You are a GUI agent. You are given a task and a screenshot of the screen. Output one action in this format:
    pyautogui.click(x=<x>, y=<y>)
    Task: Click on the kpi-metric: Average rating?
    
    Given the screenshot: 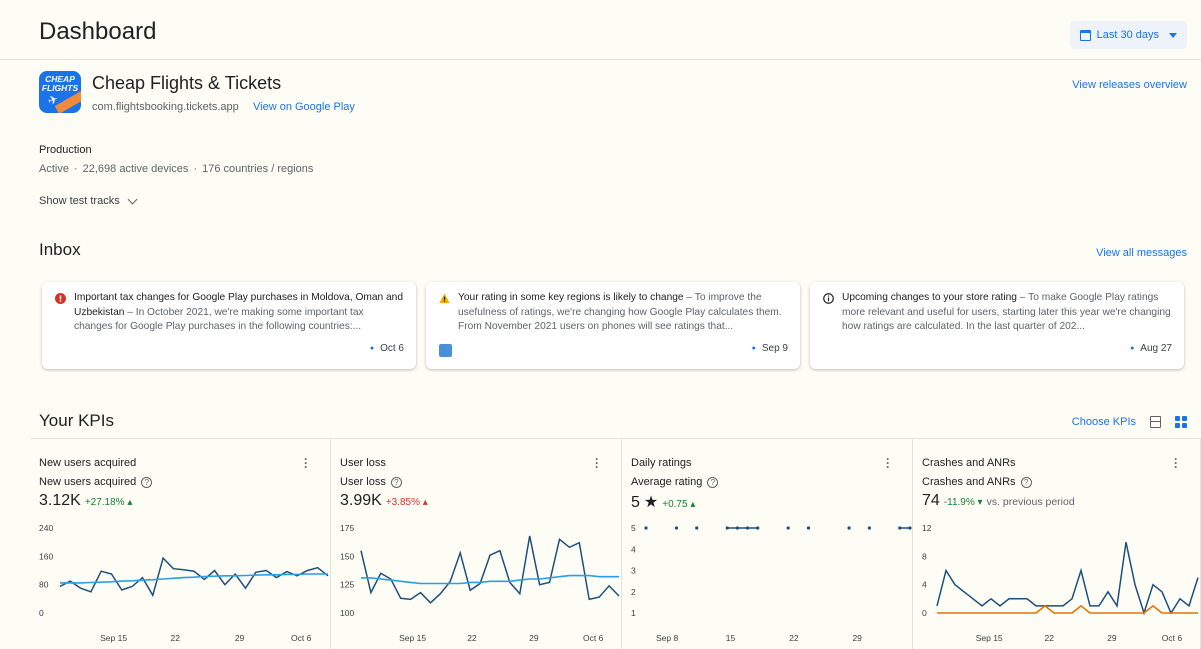 What is the action you would take?
    pyautogui.click(x=675, y=482)
    